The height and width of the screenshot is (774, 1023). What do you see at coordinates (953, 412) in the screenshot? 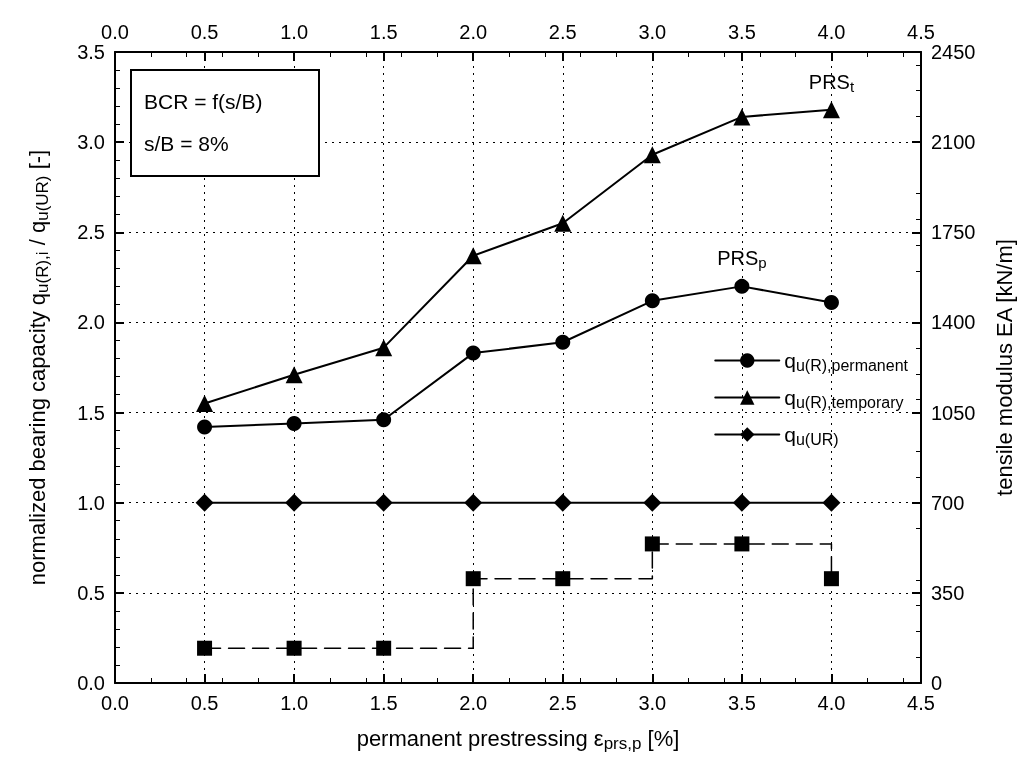
I see `y2-tick-label: 1050` at bounding box center [953, 412].